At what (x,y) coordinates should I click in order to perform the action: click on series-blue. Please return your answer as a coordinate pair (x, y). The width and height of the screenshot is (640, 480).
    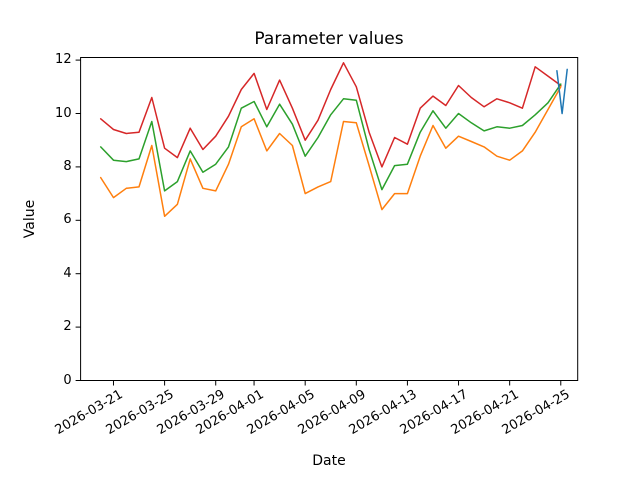
    Looking at the image, I should click on (562, 91).